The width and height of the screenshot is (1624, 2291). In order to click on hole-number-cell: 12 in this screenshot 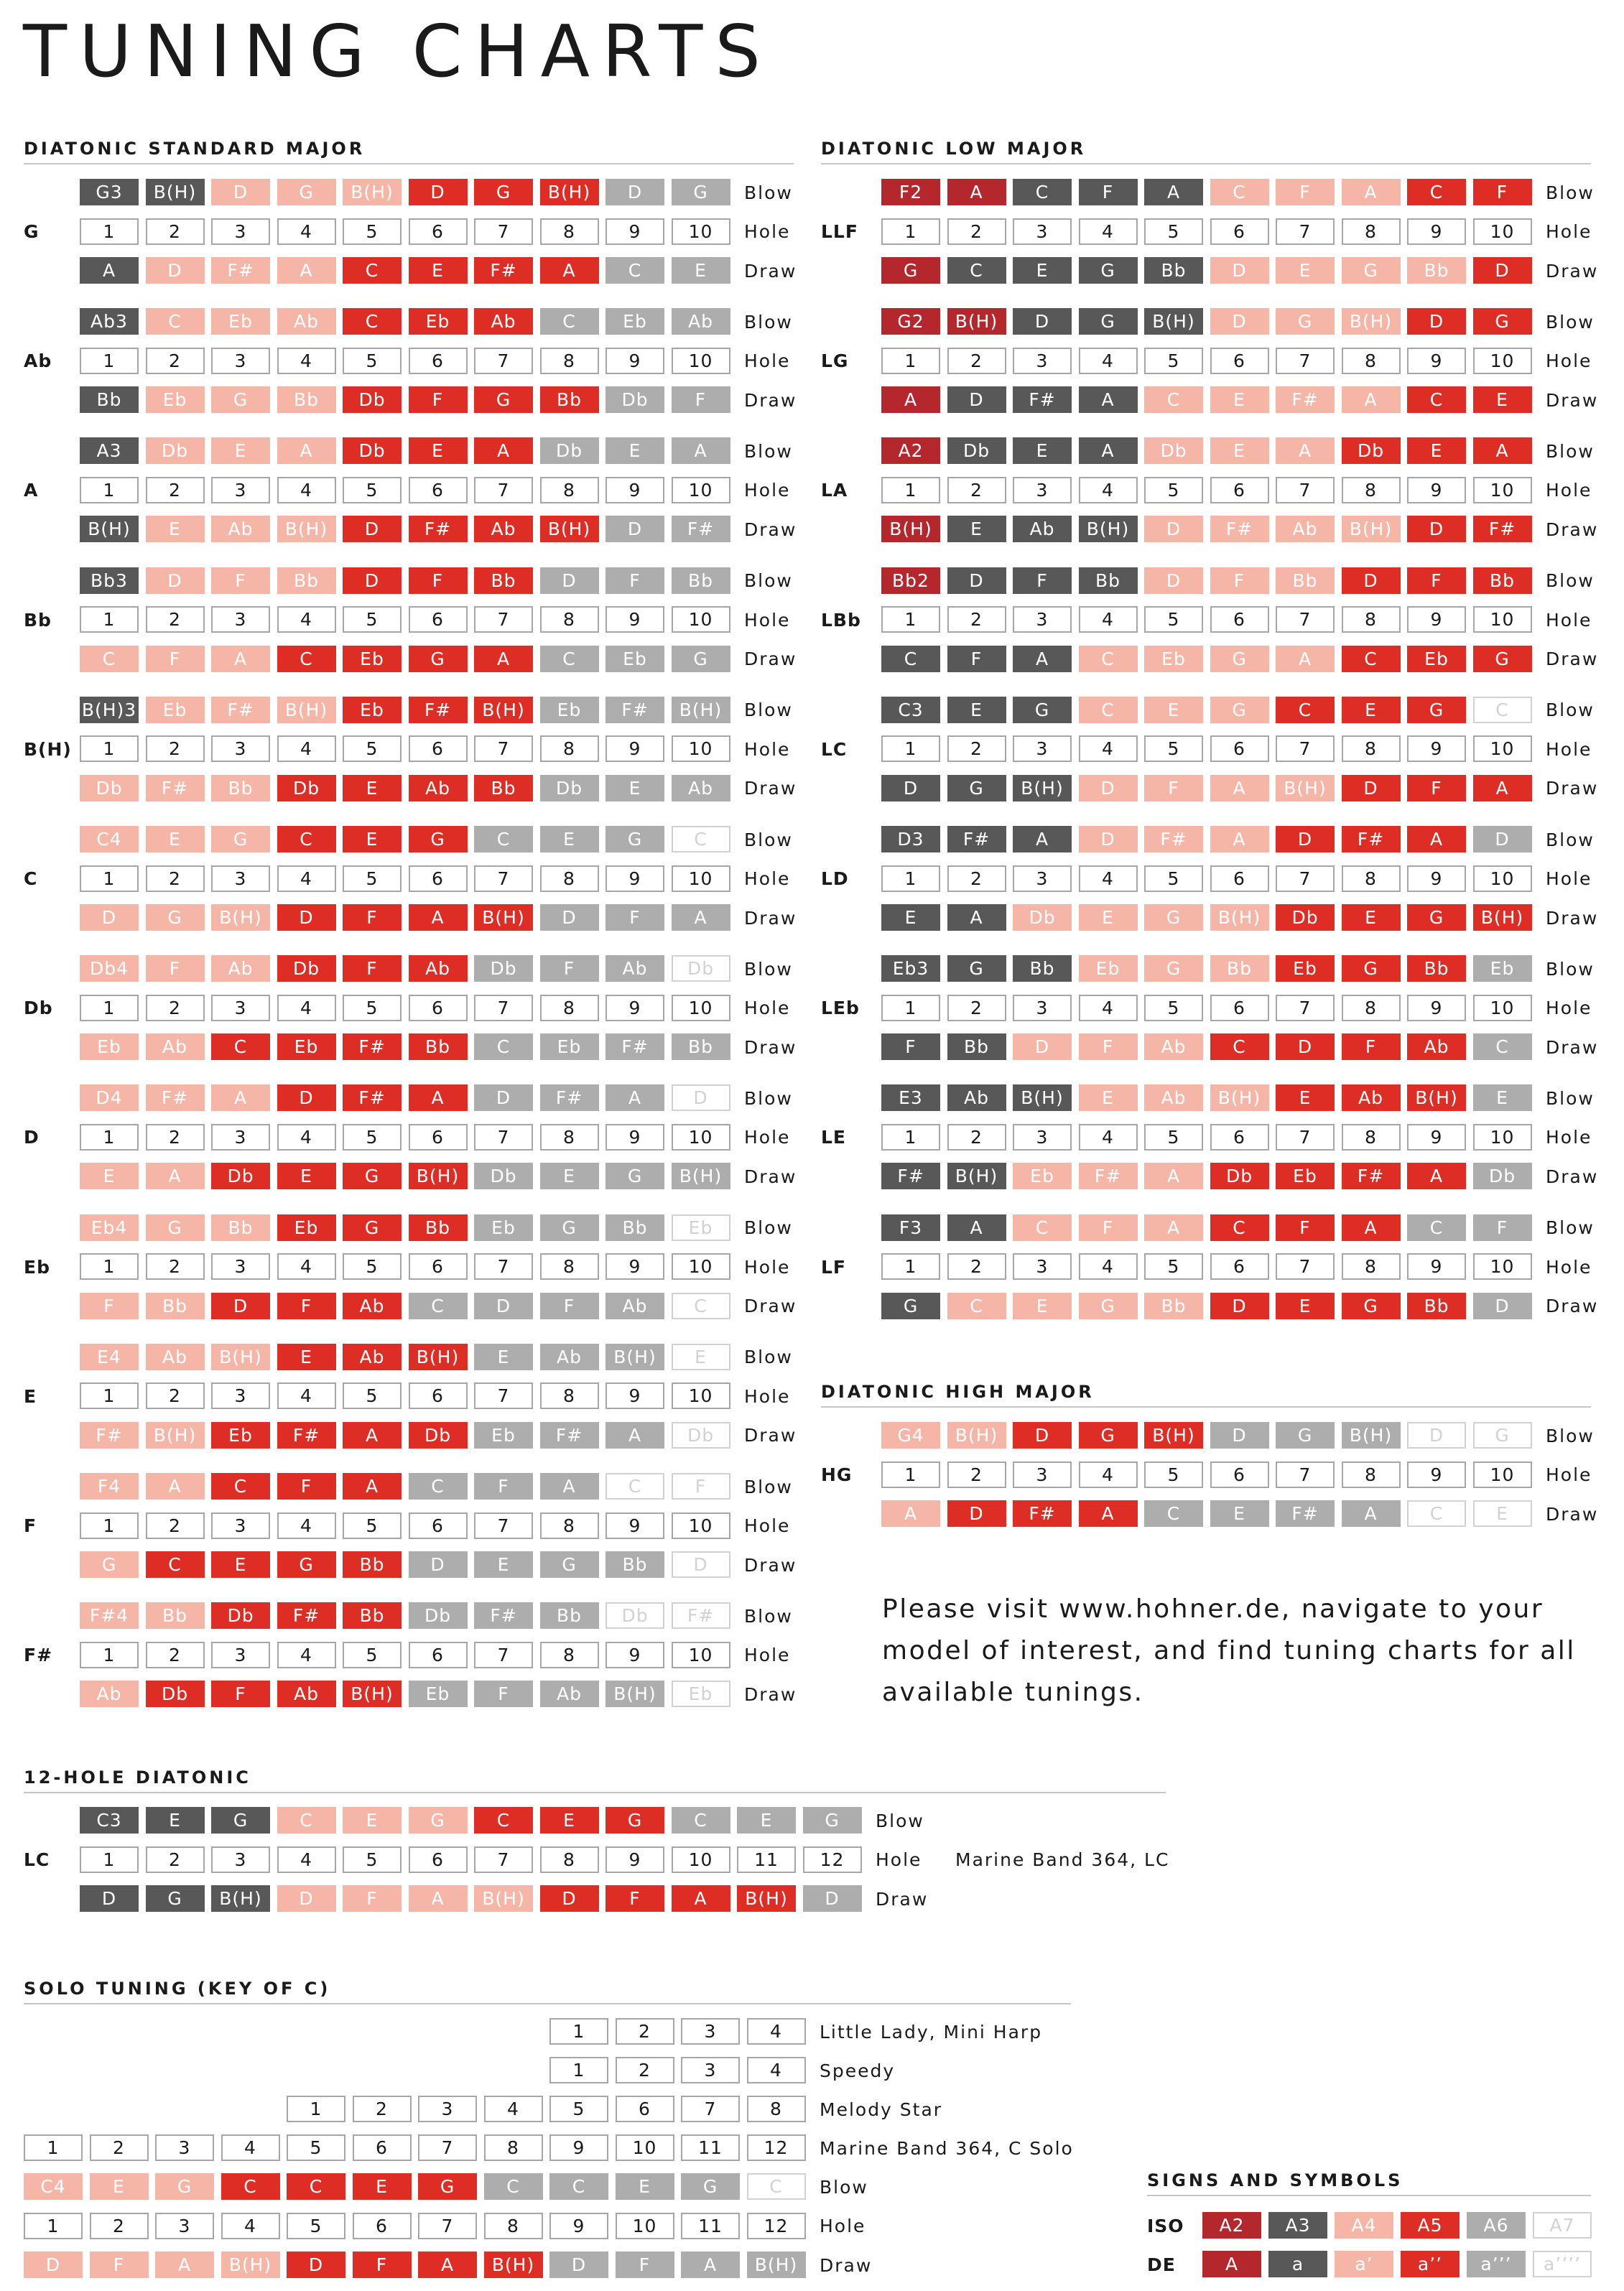, I will do `click(776, 2147)`.